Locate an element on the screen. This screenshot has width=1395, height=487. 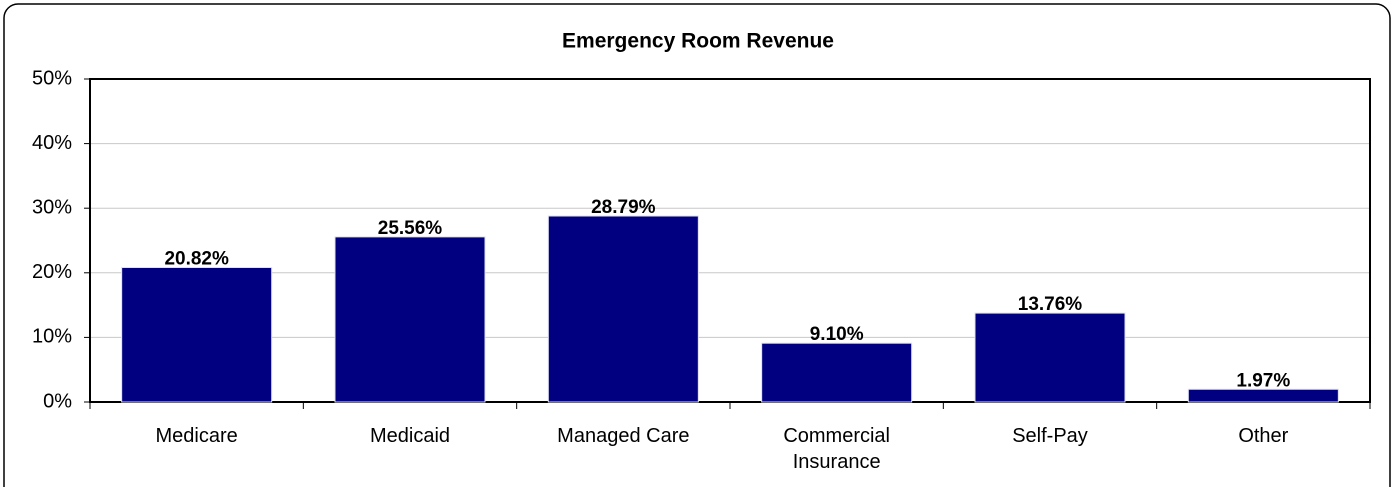
value-label: 13.76% is located at coordinates (1050, 304).